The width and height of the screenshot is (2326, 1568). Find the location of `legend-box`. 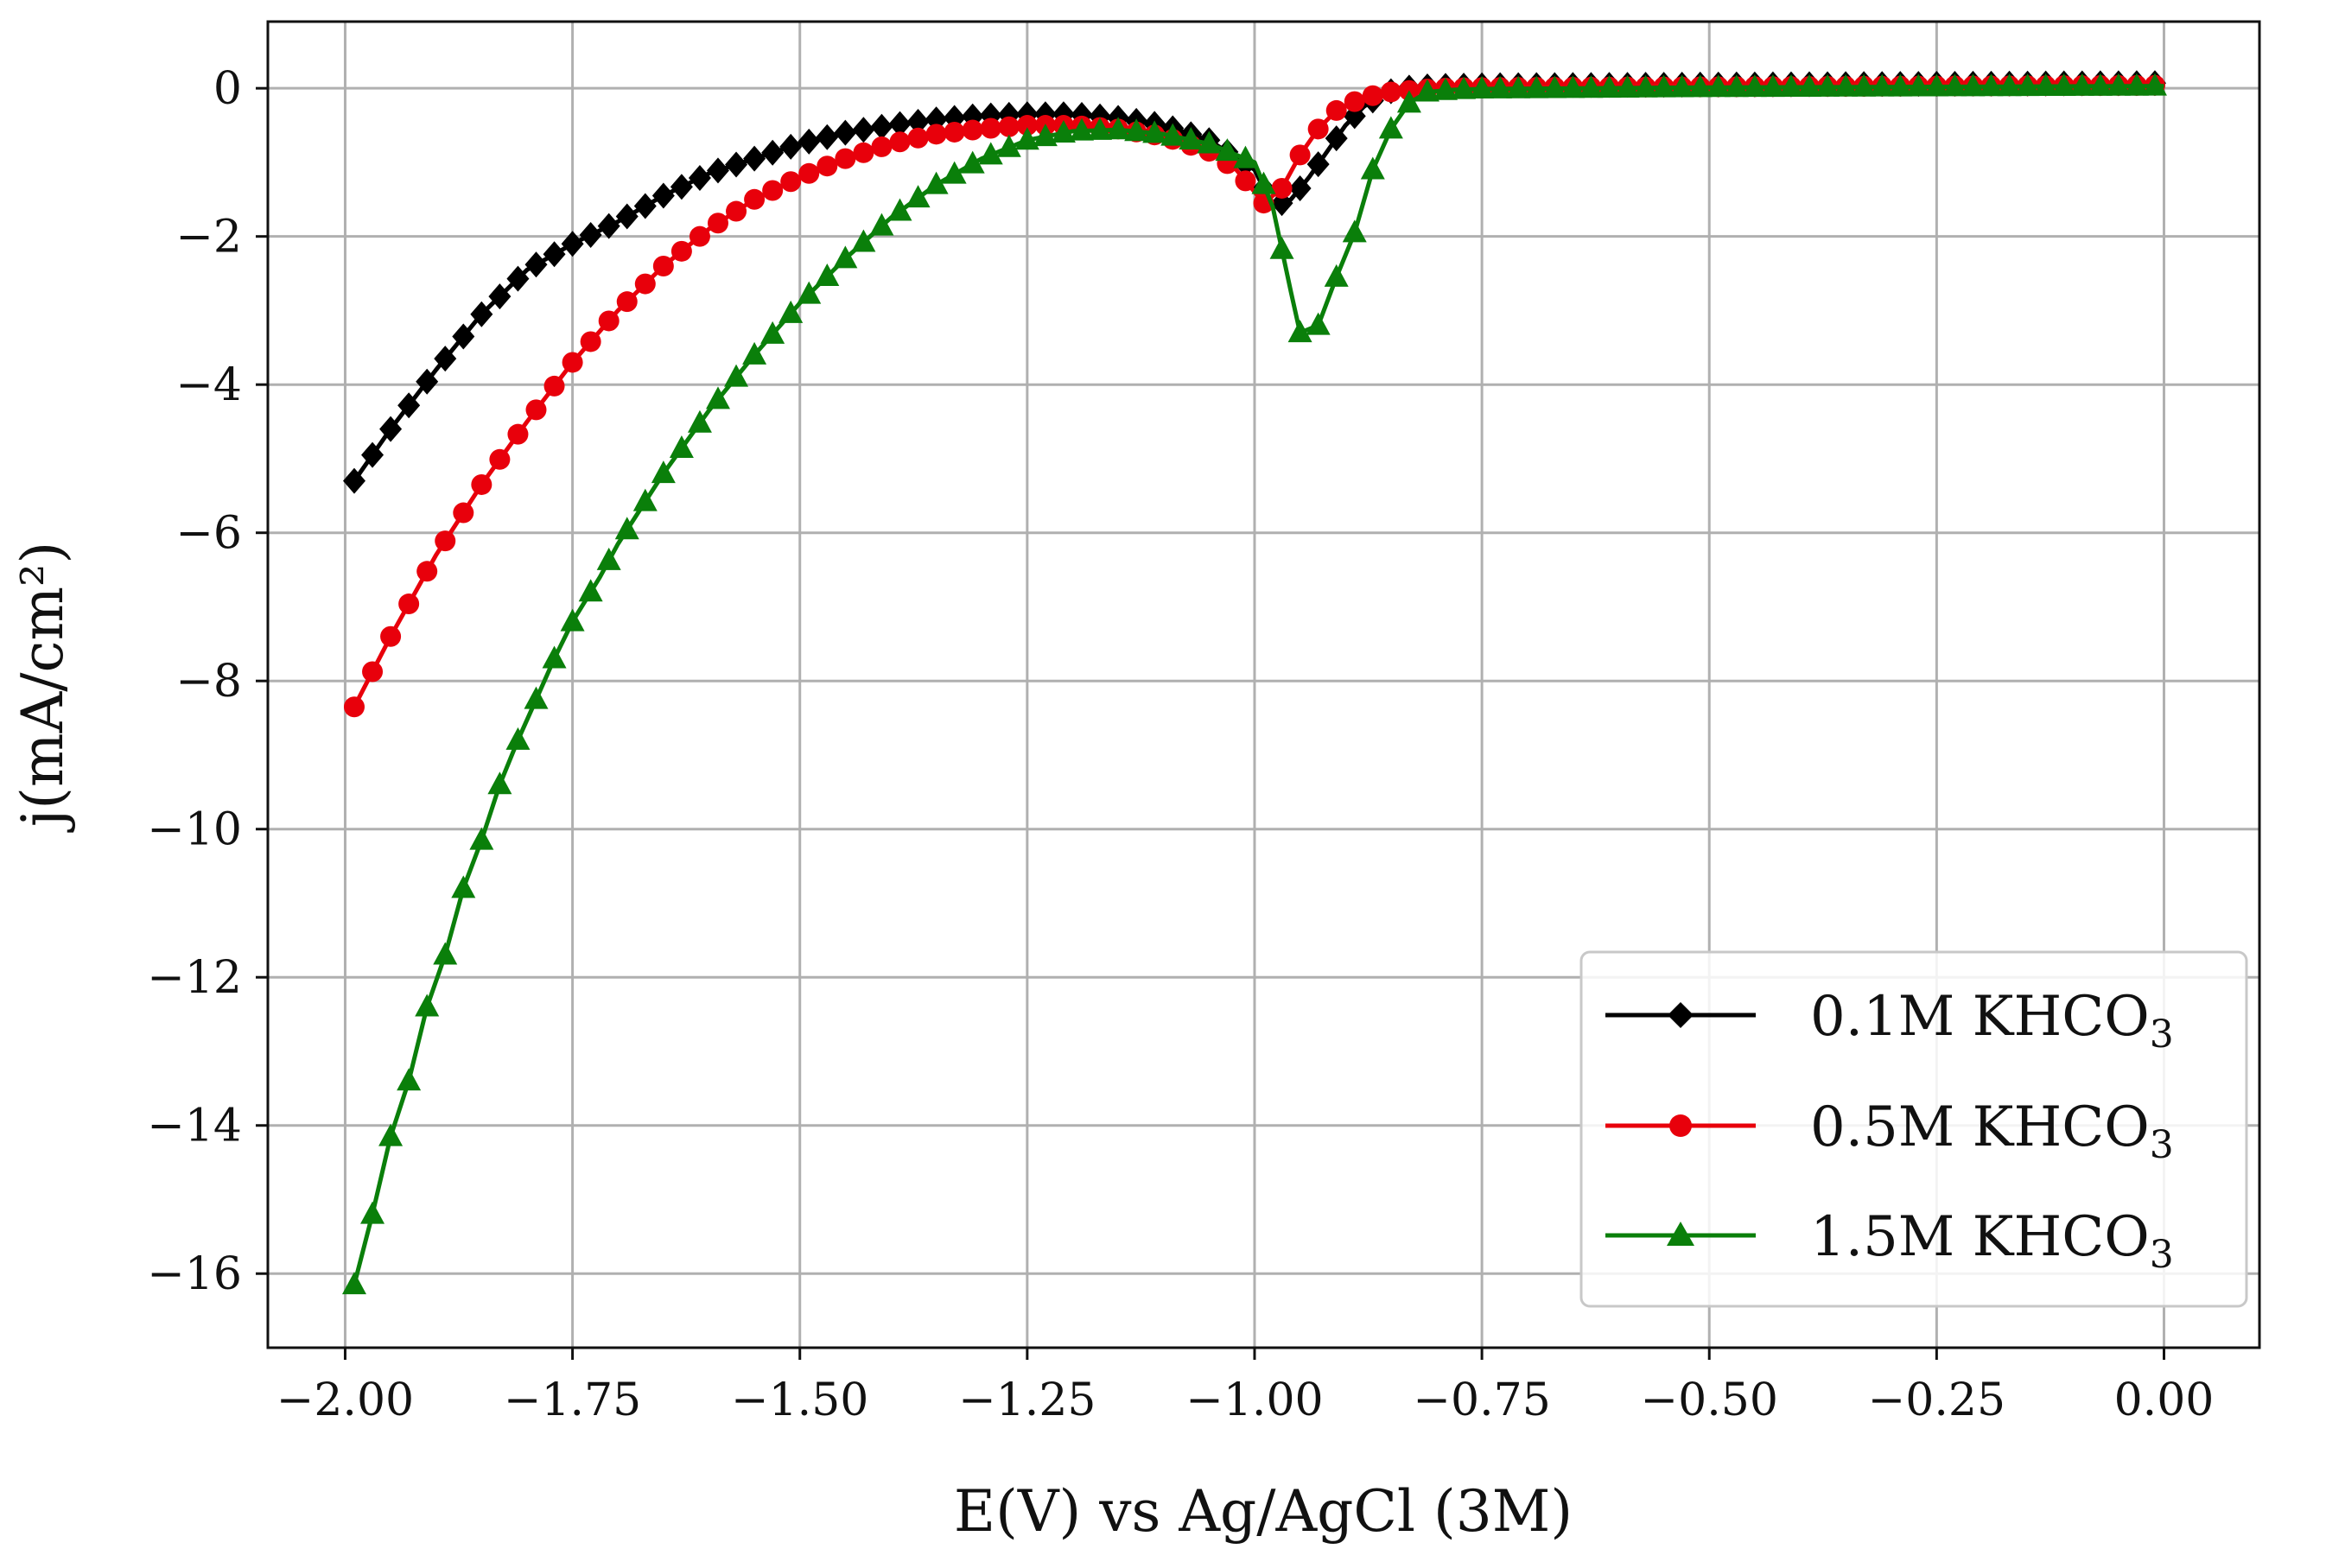

legend-box is located at coordinates (1914, 1129).